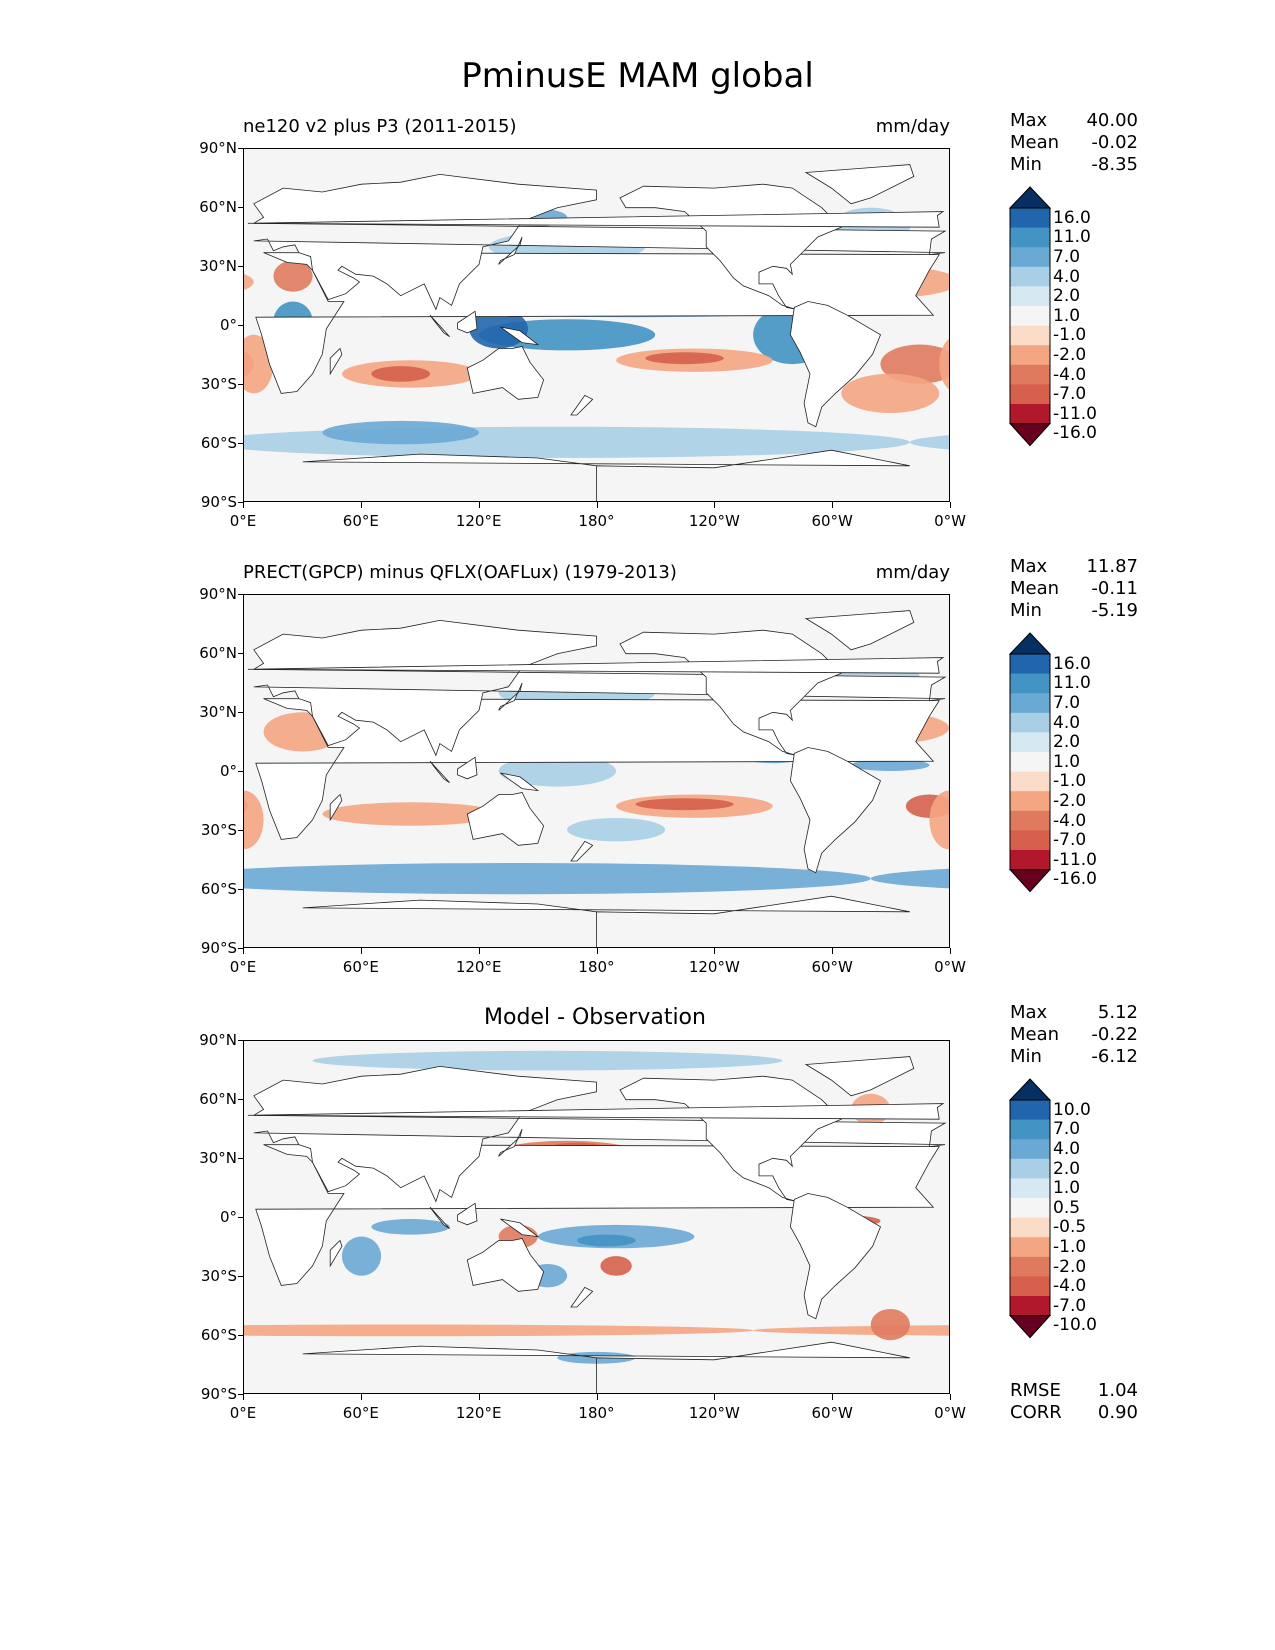 This screenshot has width=1275, height=1650. What do you see at coordinates (1070, 374) in the screenshot?
I see `colorbar-label: -4.0` at bounding box center [1070, 374].